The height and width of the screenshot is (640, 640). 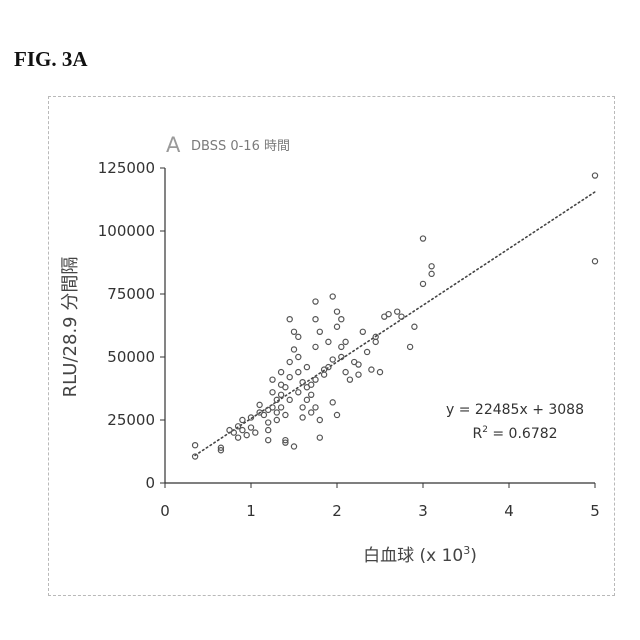 I want to click on x-axis-label-close: ), so click(x=473, y=556).